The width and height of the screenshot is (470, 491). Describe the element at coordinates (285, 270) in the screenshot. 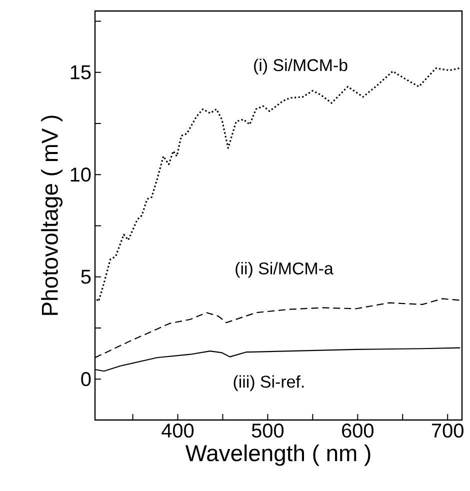

I see `series-label: (ii) Si/MCM-a` at that location.